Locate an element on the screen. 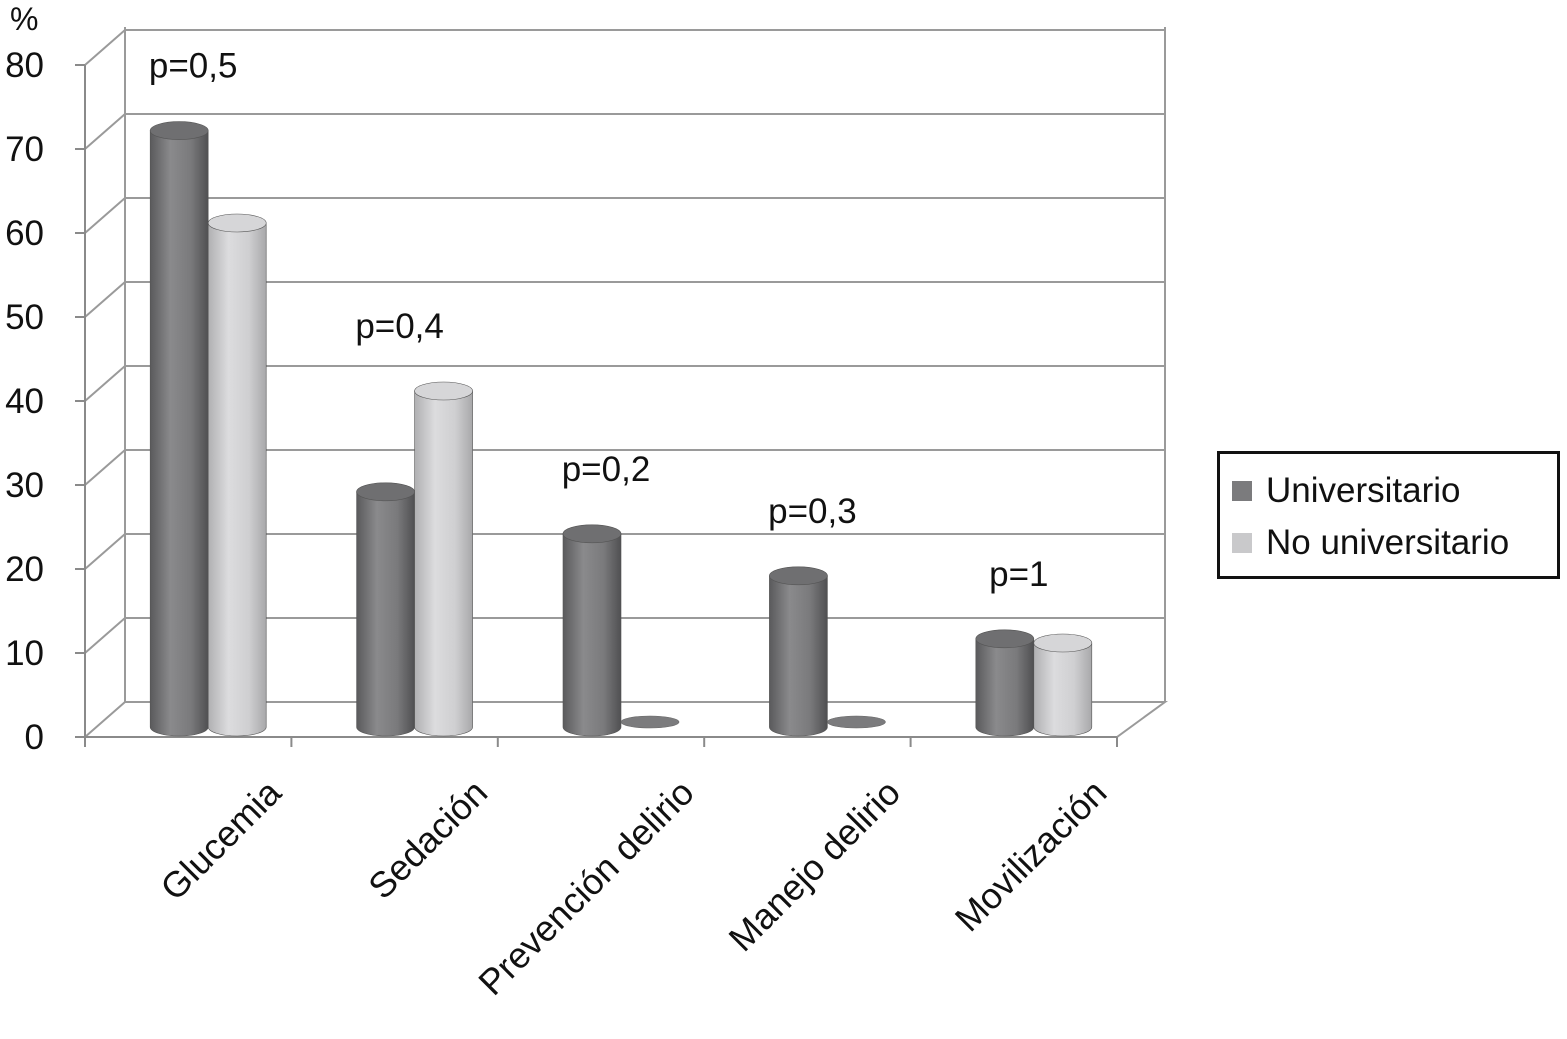 Image resolution: width=1567 pixels, height=1039 pixels. legend-item-no-universitario: No universitario is located at coordinates (1370, 543).